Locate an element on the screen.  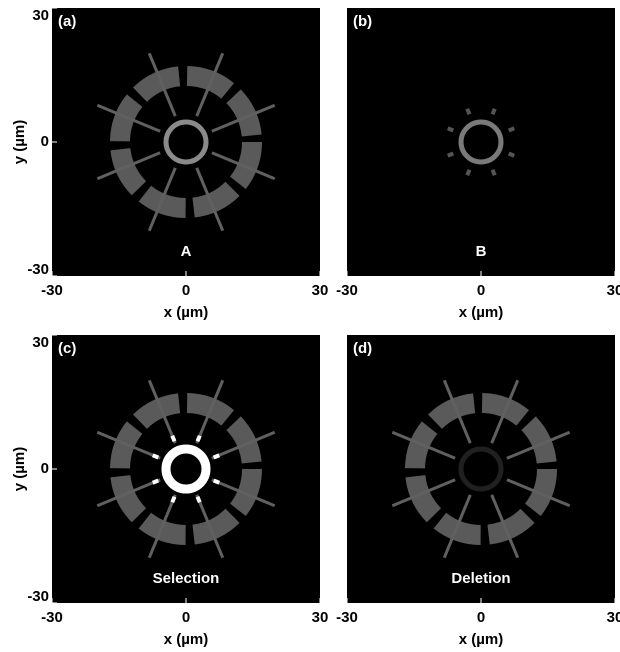
caption: Selection is located at coordinates (186, 578).